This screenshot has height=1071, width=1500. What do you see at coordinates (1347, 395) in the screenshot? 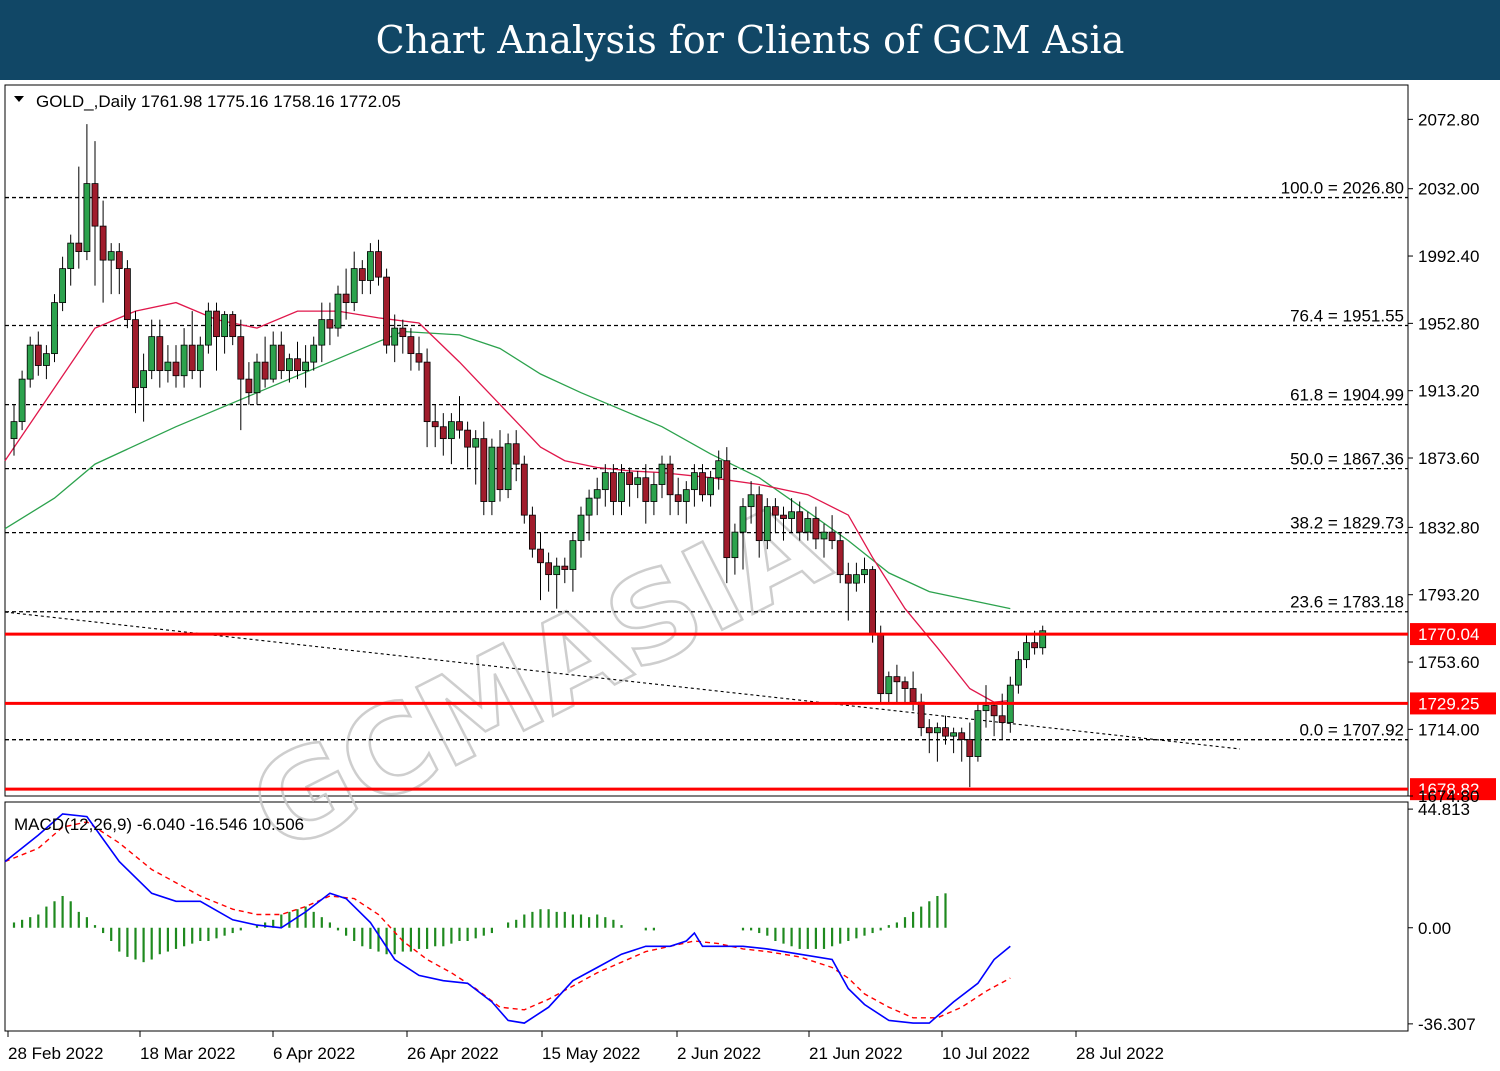
I see `fib-label: 61.8 = 1904.99` at bounding box center [1347, 395].